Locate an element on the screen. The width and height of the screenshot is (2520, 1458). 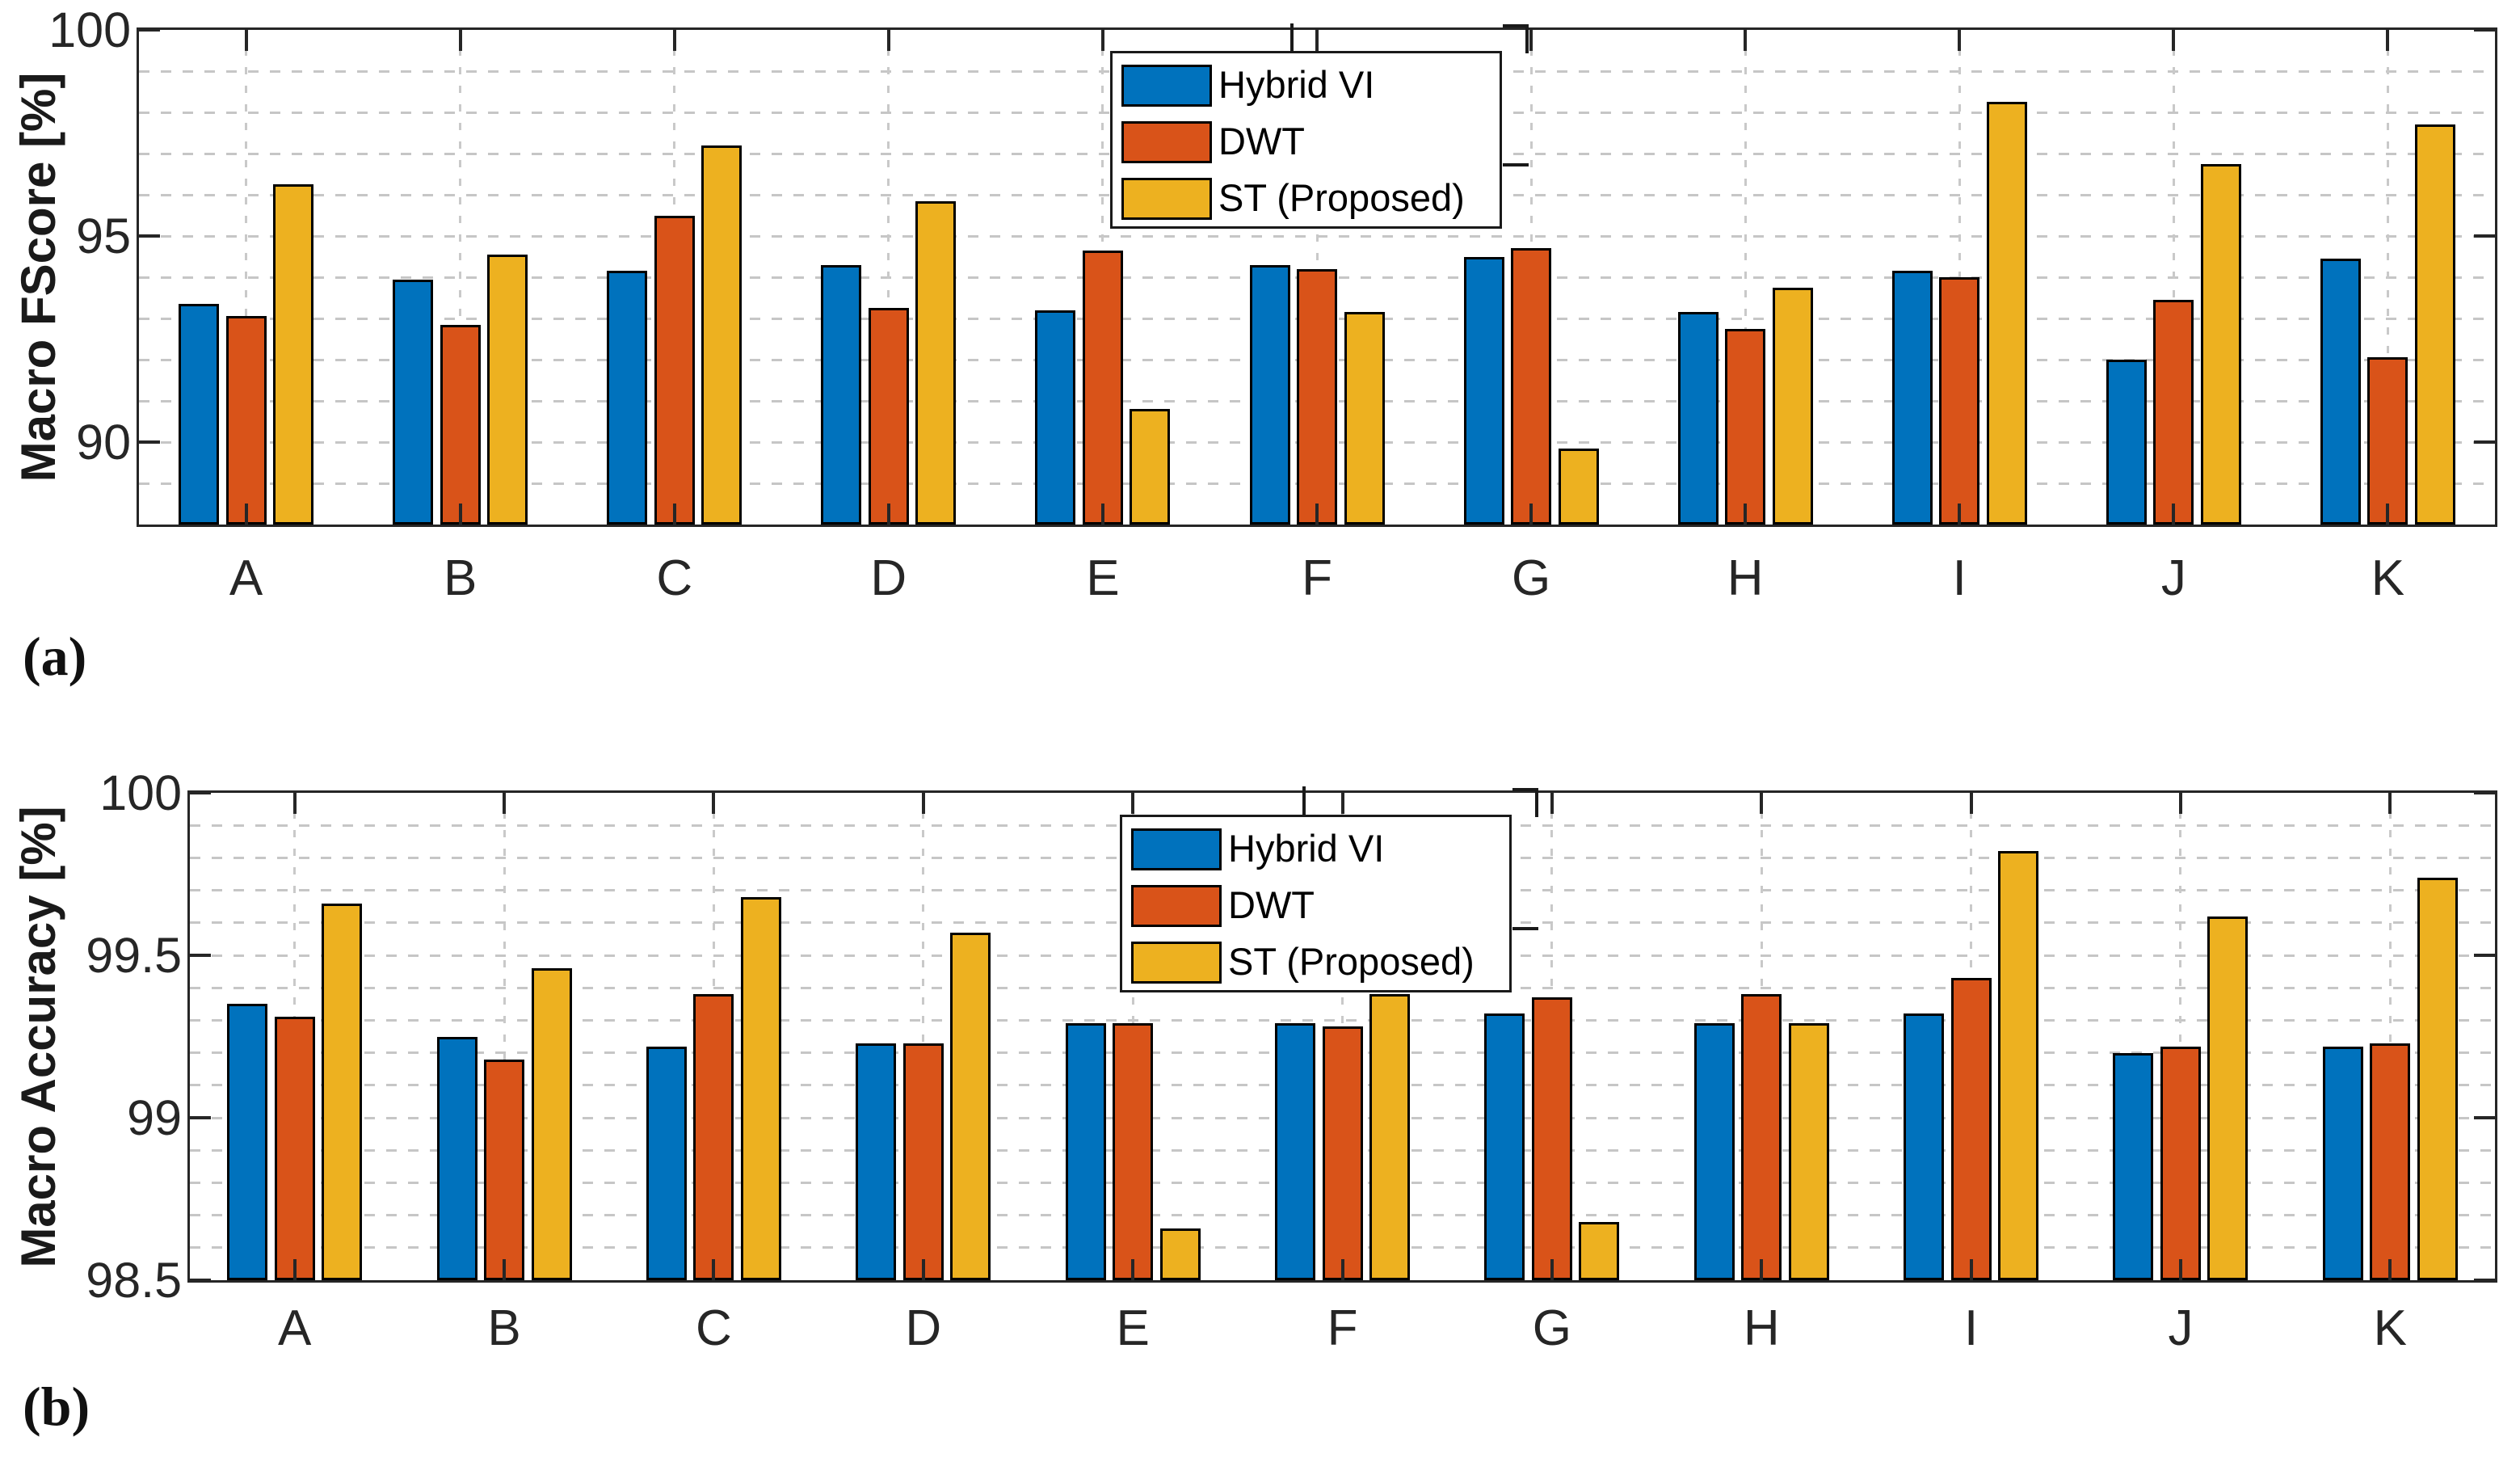
bar-st-proposed-h is located at coordinates (1793, 406).